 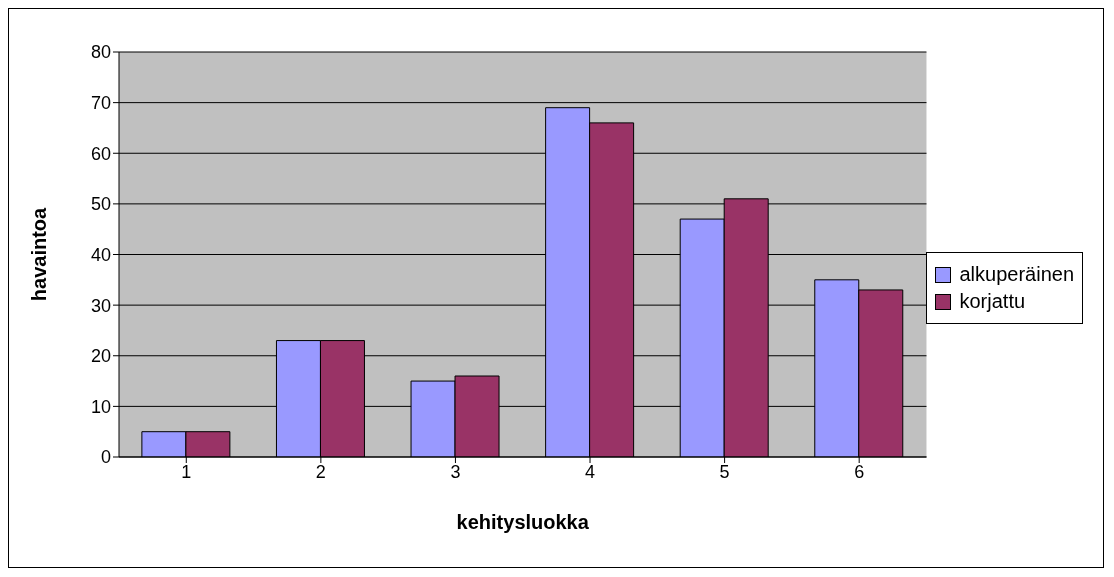 I want to click on y-tick-label: 10, so click(x=100, y=406).